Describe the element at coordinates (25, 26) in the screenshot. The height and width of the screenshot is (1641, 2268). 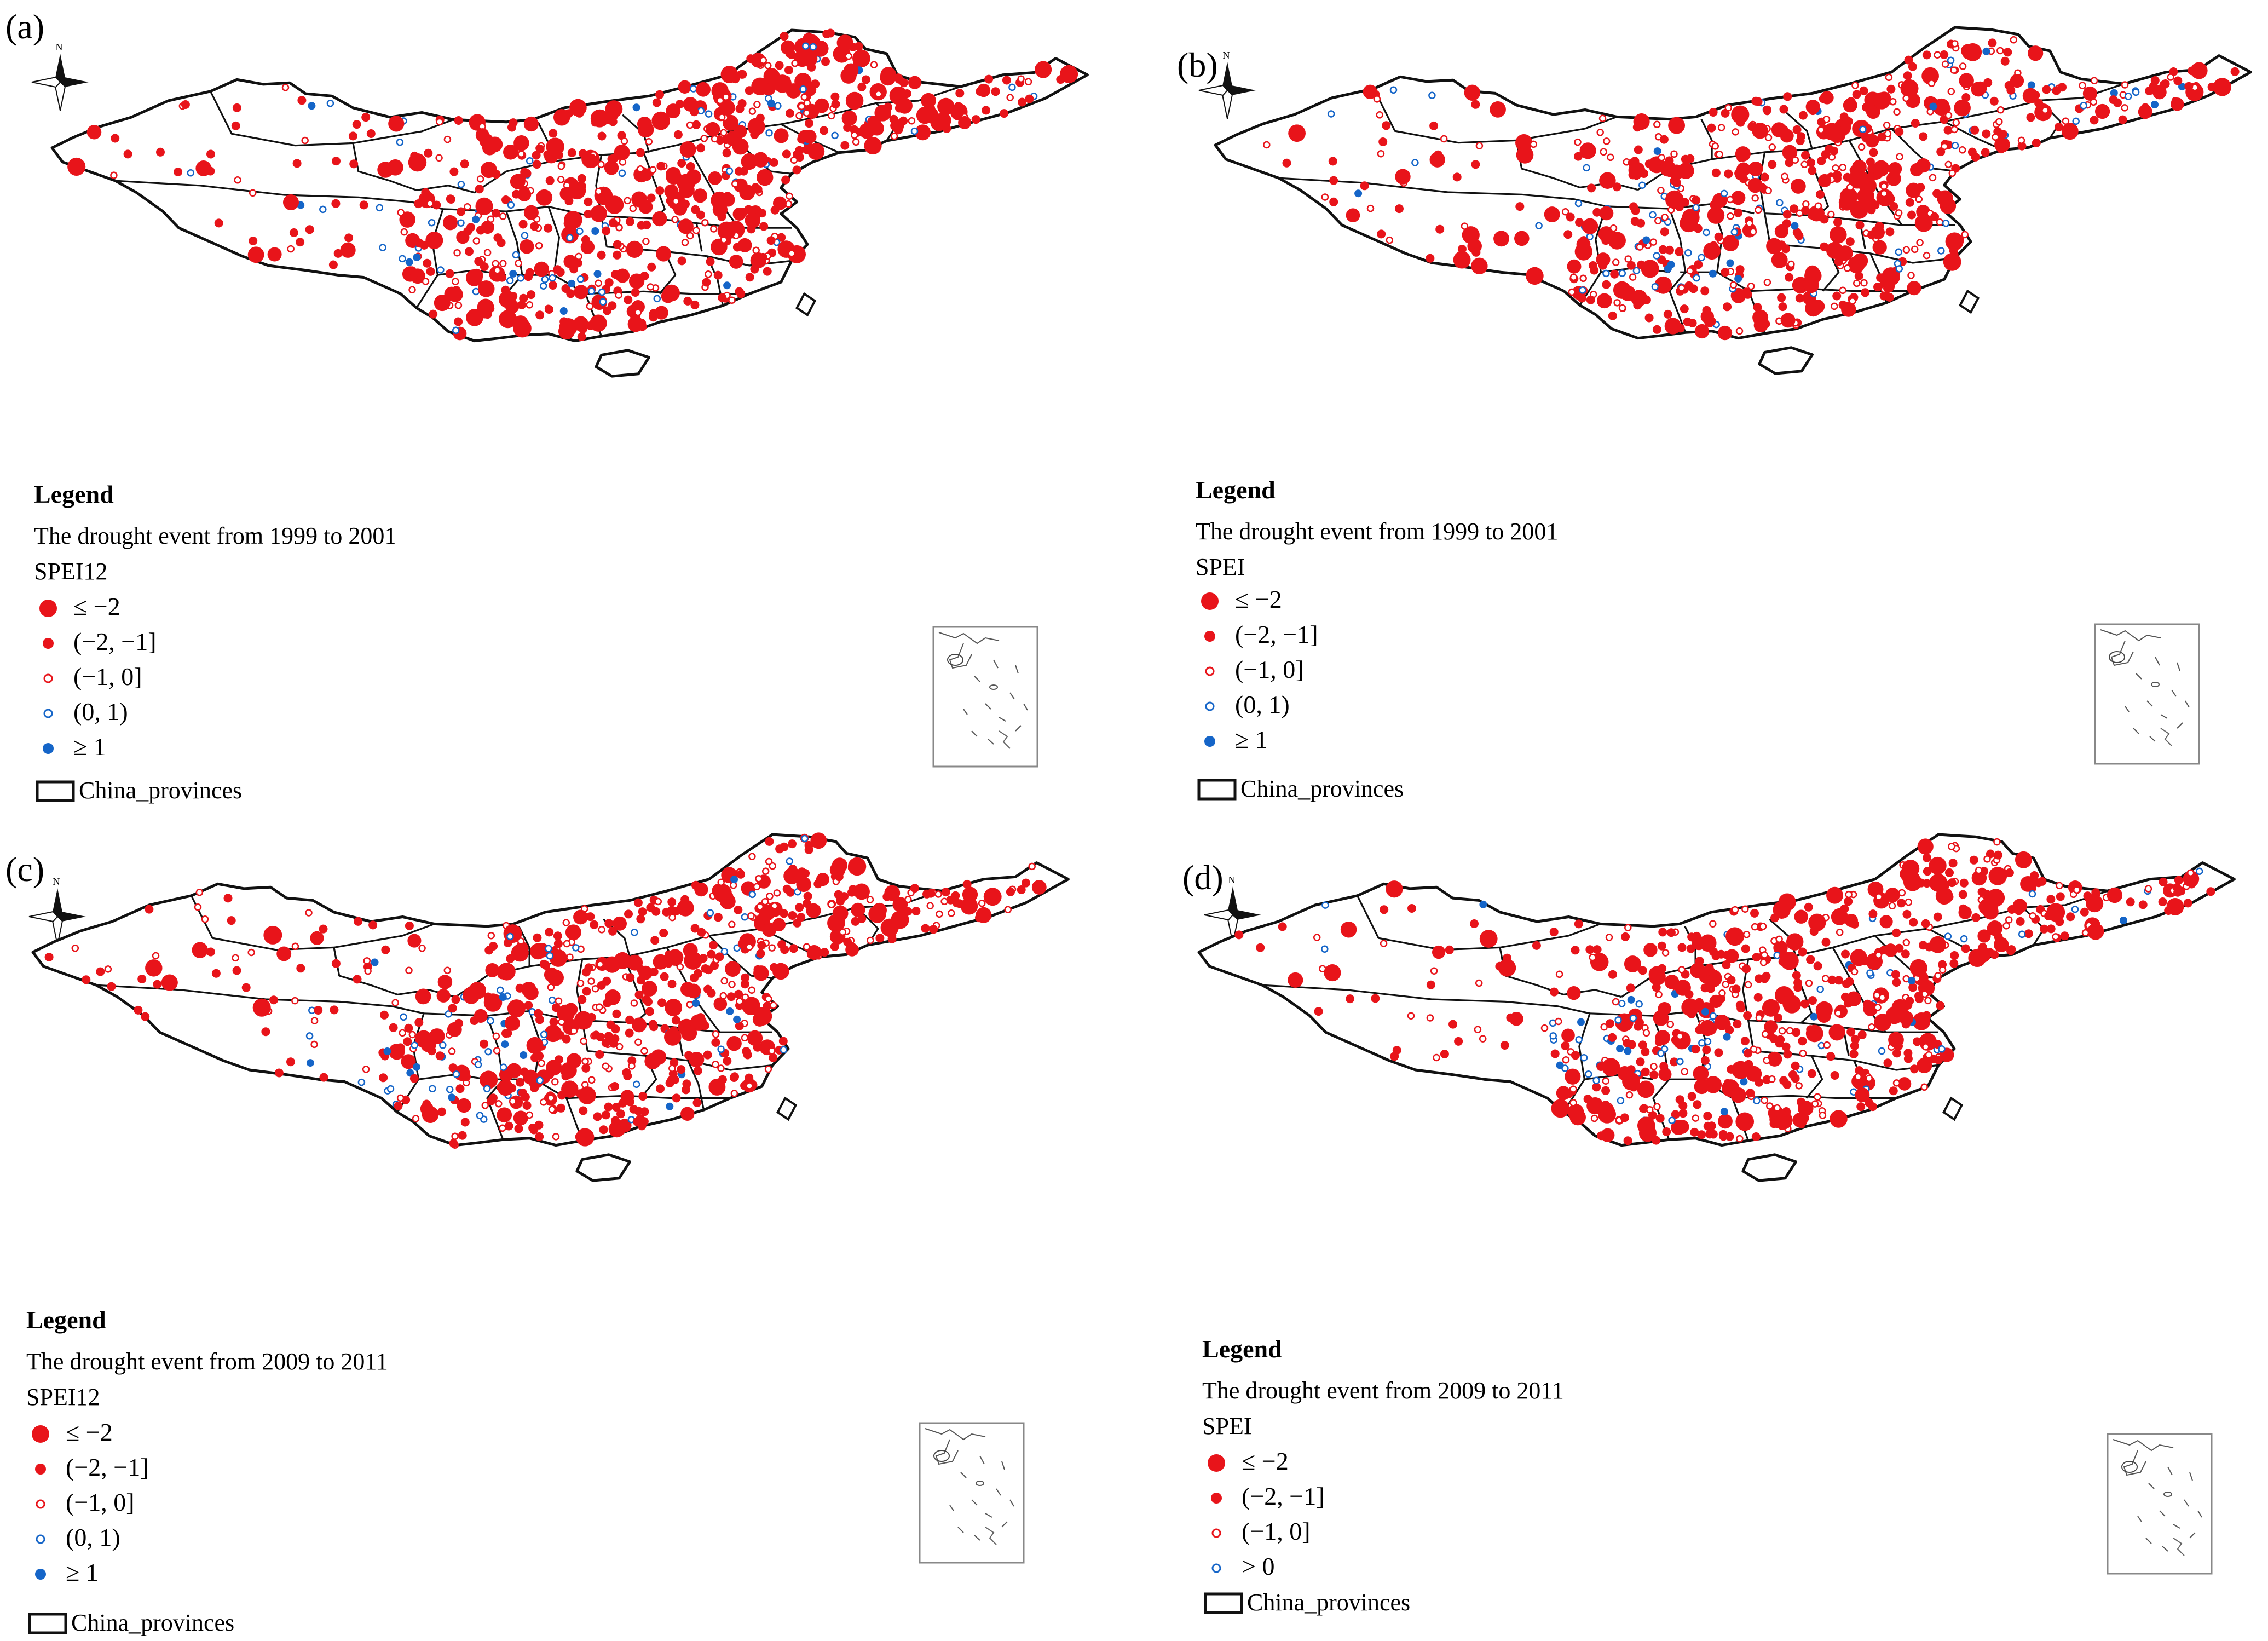
I see `panel-label: (a)` at that location.